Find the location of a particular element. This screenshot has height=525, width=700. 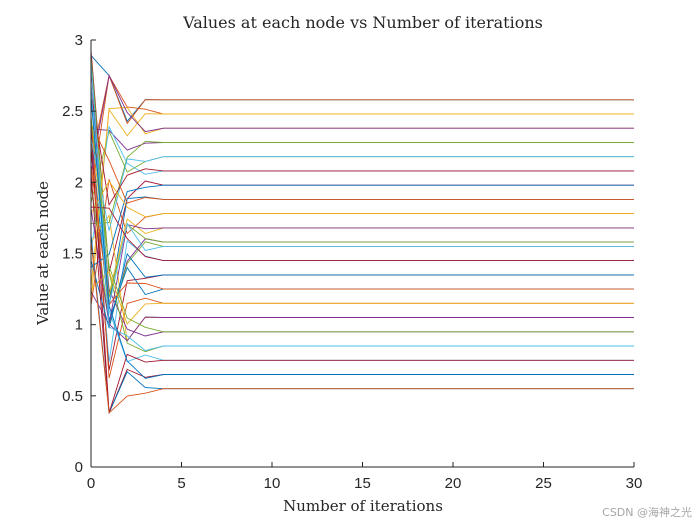

x-tick-label: 5 is located at coordinates (181, 483).